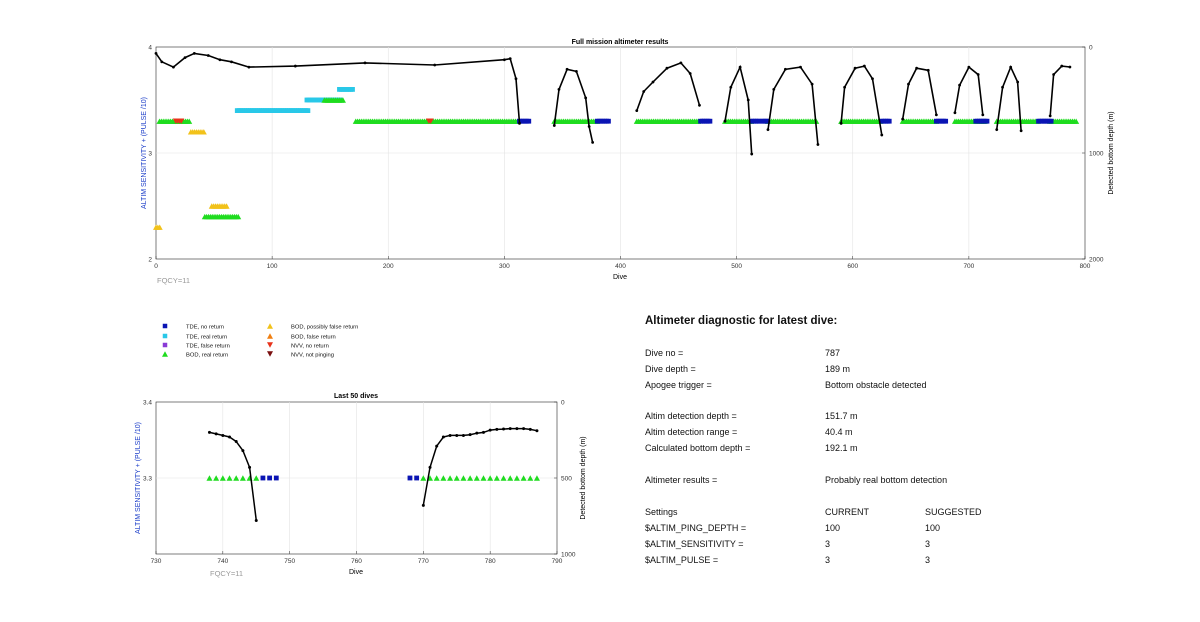 The height and width of the screenshot is (622, 1200). What do you see at coordinates (563, 403) in the screenshot?
I see `last50-ytick-right-label: 0` at bounding box center [563, 403].